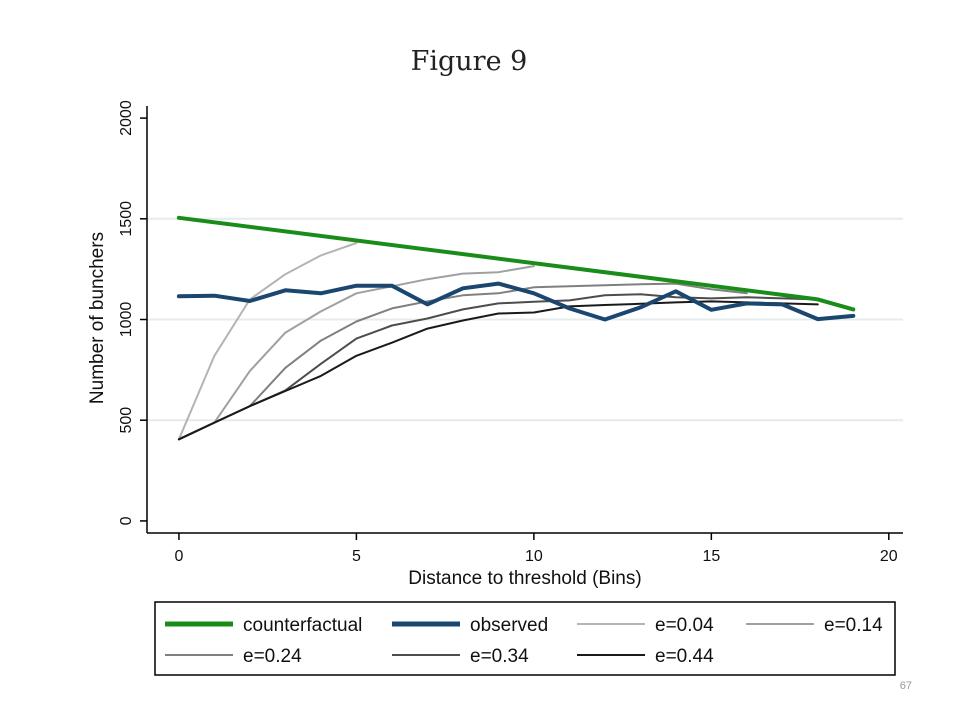 The height and width of the screenshot is (720, 960). Describe the element at coordinates (853, 625) in the screenshot. I see `legend-label: e=0.14` at that location.